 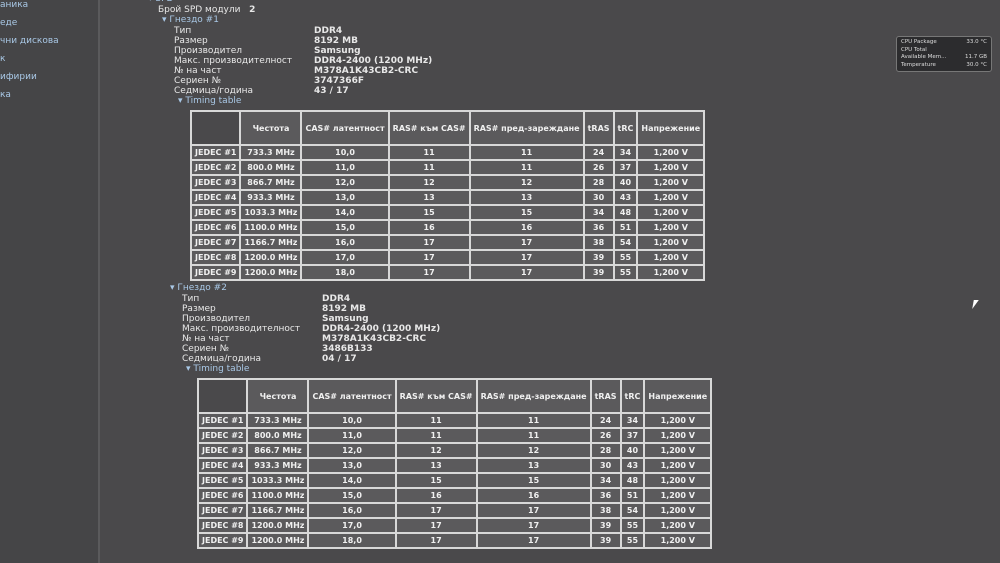 What do you see at coordinates (345, 272) in the screenshot?
I see `table-cell: 18,0` at bounding box center [345, 272].